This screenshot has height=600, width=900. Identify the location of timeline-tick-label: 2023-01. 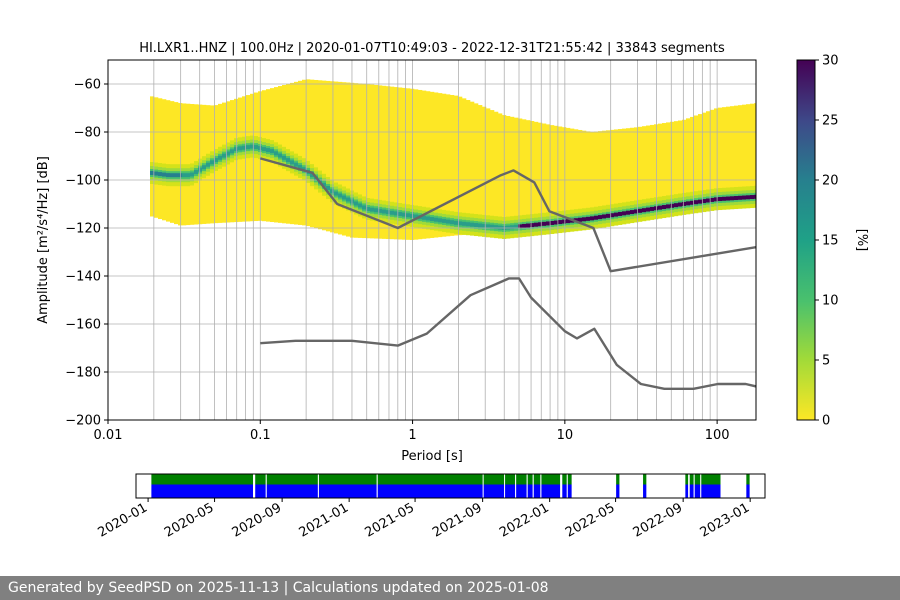
(725, 520).